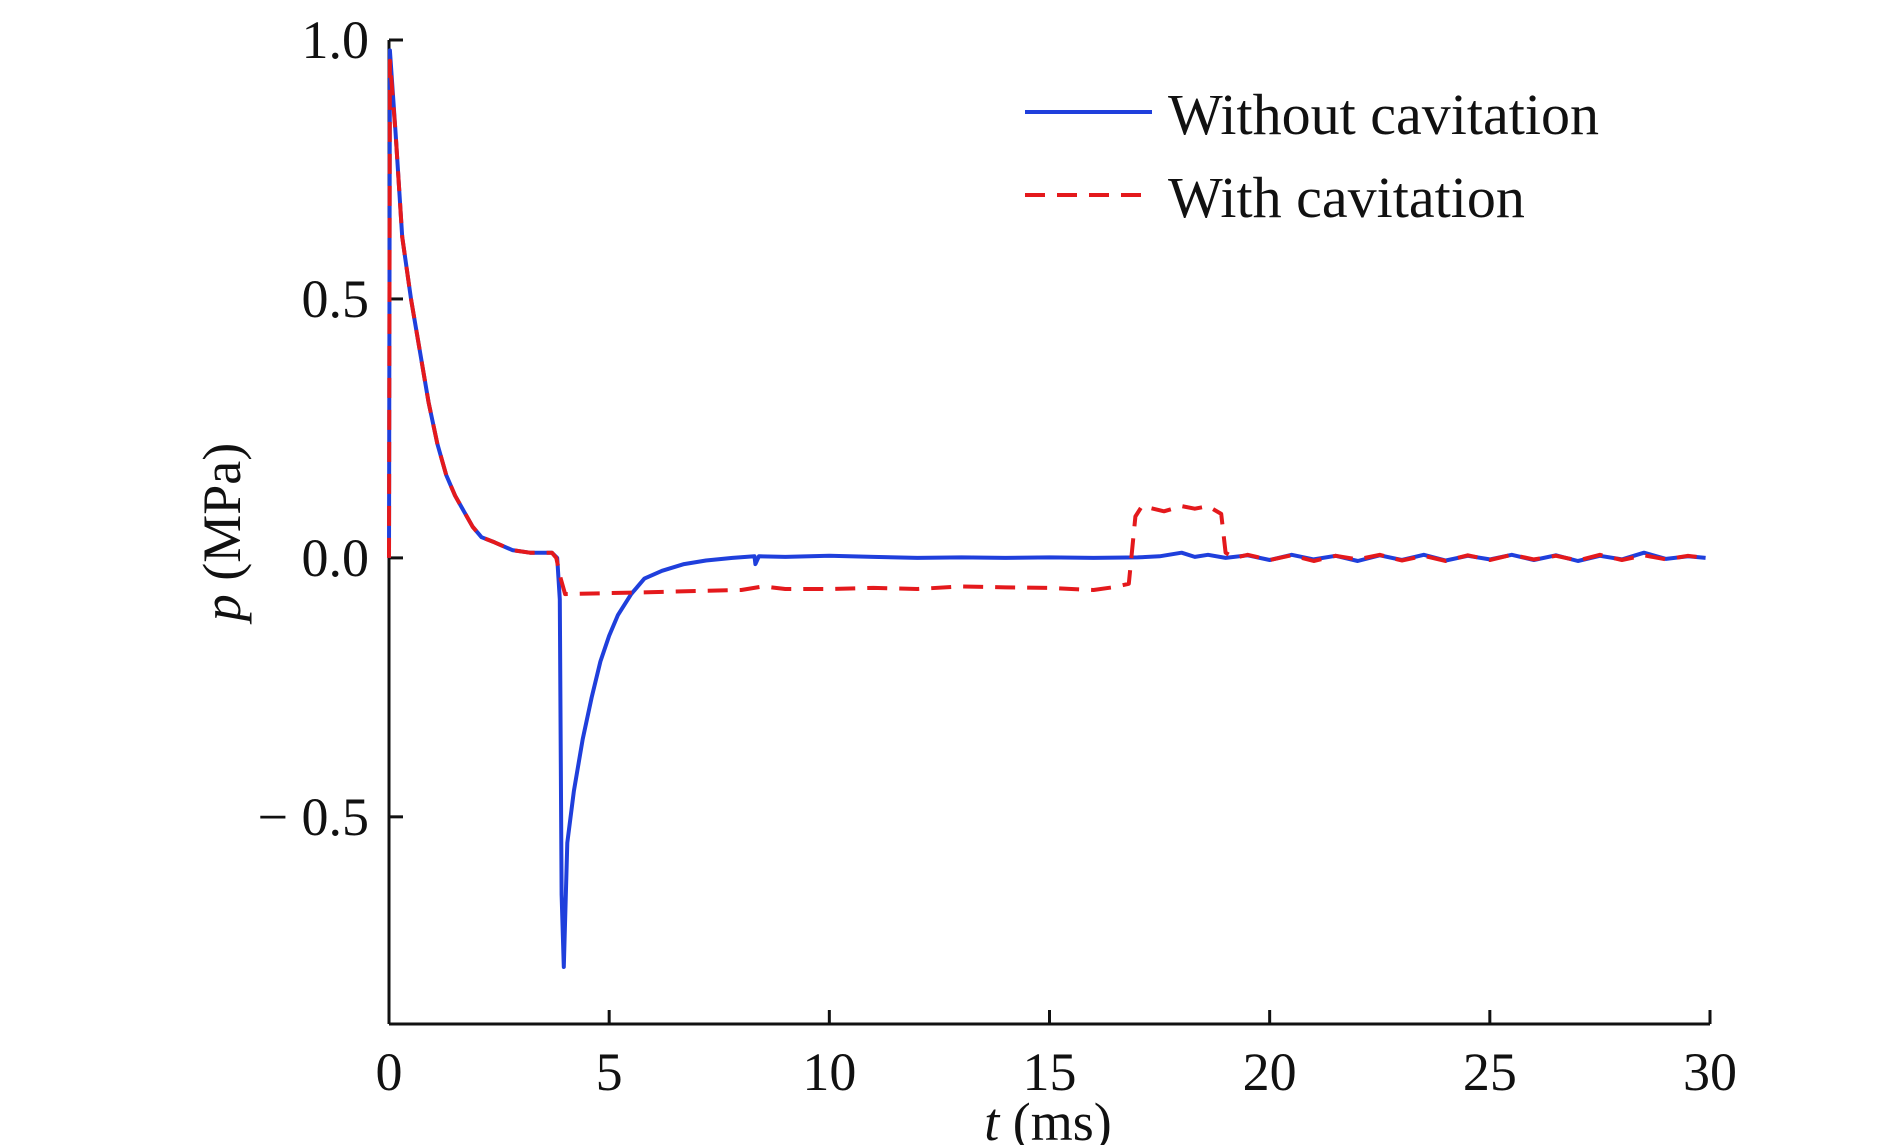 This screenshot has height=1145, width=1890. What do you see at coordinates (1270, 1072) in the screenshot?
I see `x-tick-label: 20` at bounding box center [1270, 1072].